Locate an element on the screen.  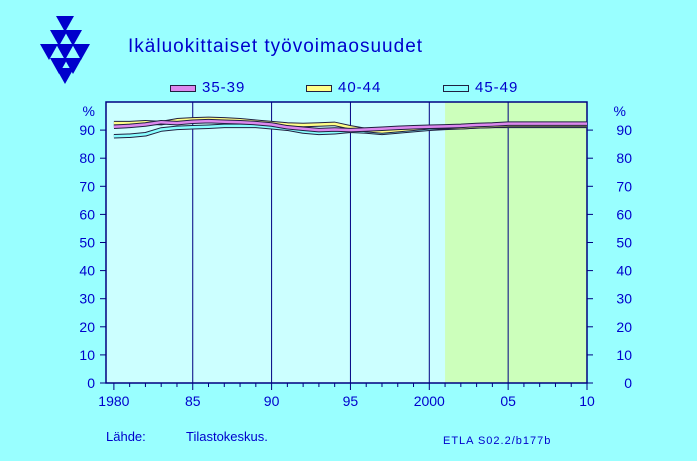
y-tick-label-left: 20 is located at coordinates (87, 327).